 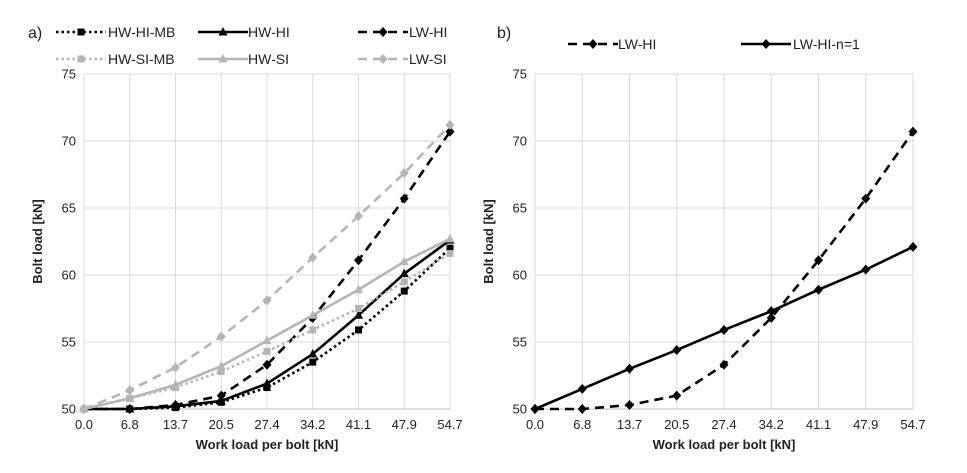 I want to click on legend: HW-HI-MB HW-HI LW-HI HW-SI-MB HW-SI LW-SI, so click(x=251, y=45).